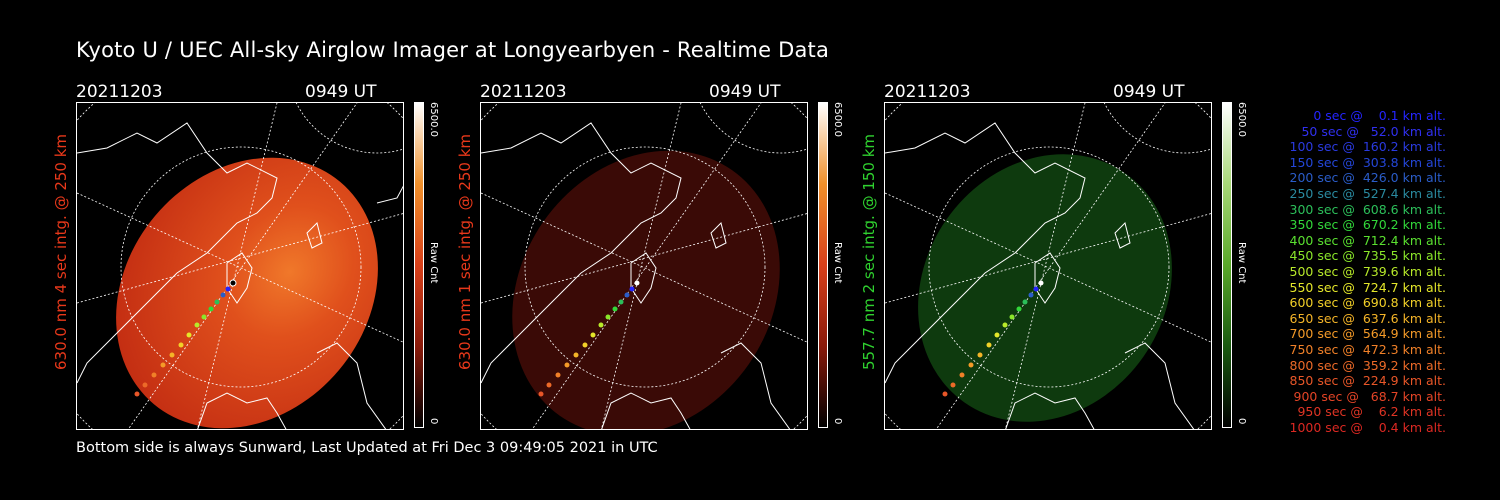 The width and height of the screenshot is (1500, 500). I want to click on legend-row: 900 sec @ 68.7 km alt., so click(1367, 396).